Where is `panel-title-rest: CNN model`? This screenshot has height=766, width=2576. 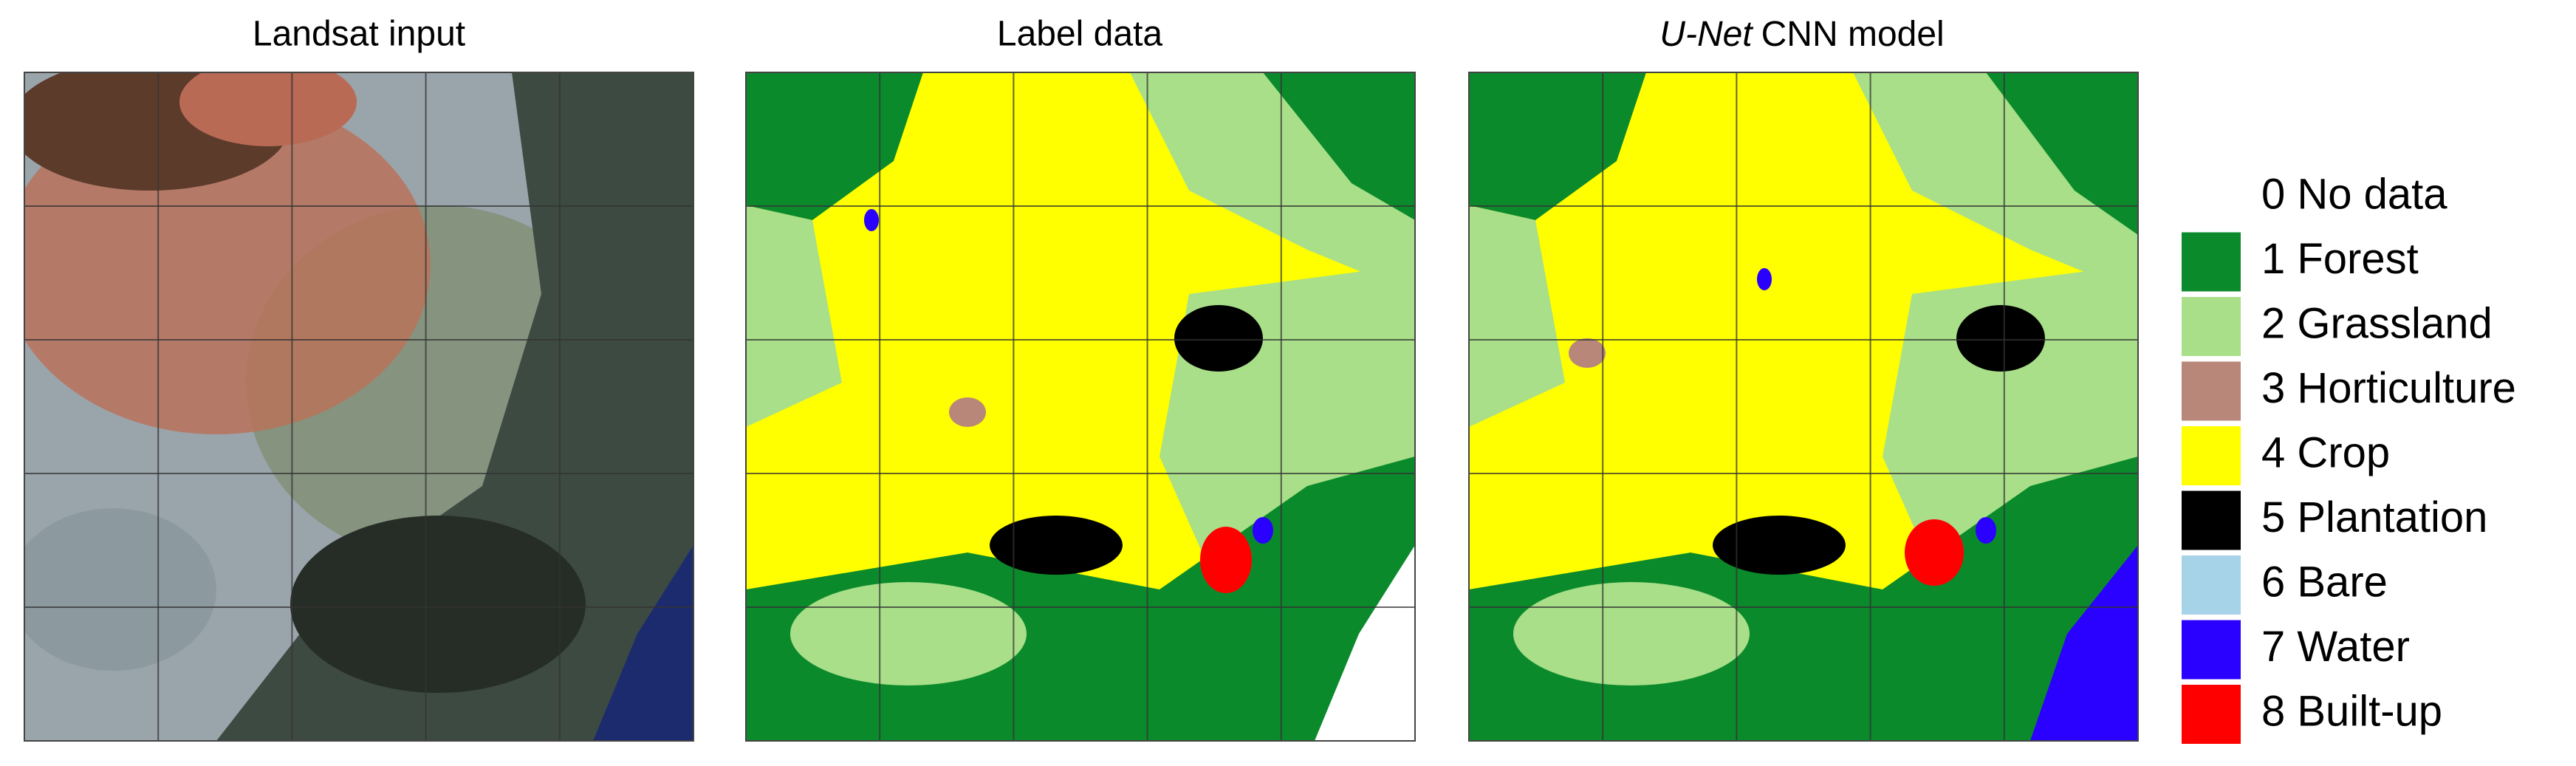
panel-title-rest: CNN model is located at coordinates (1853, 34).